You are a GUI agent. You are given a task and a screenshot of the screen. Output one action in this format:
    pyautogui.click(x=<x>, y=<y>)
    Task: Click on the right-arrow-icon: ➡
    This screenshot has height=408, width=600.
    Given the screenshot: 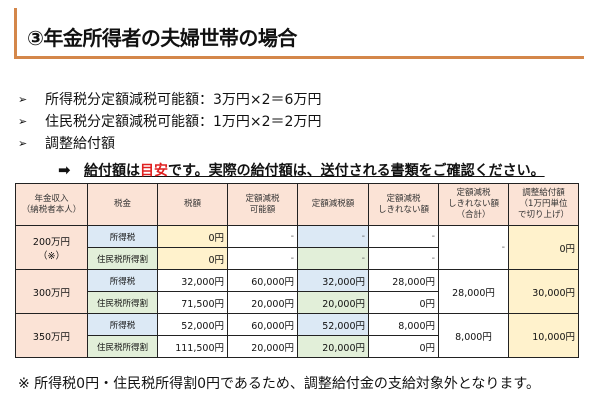 What is the action you would take?
    pyautogui.click(x=64, y=170)
    